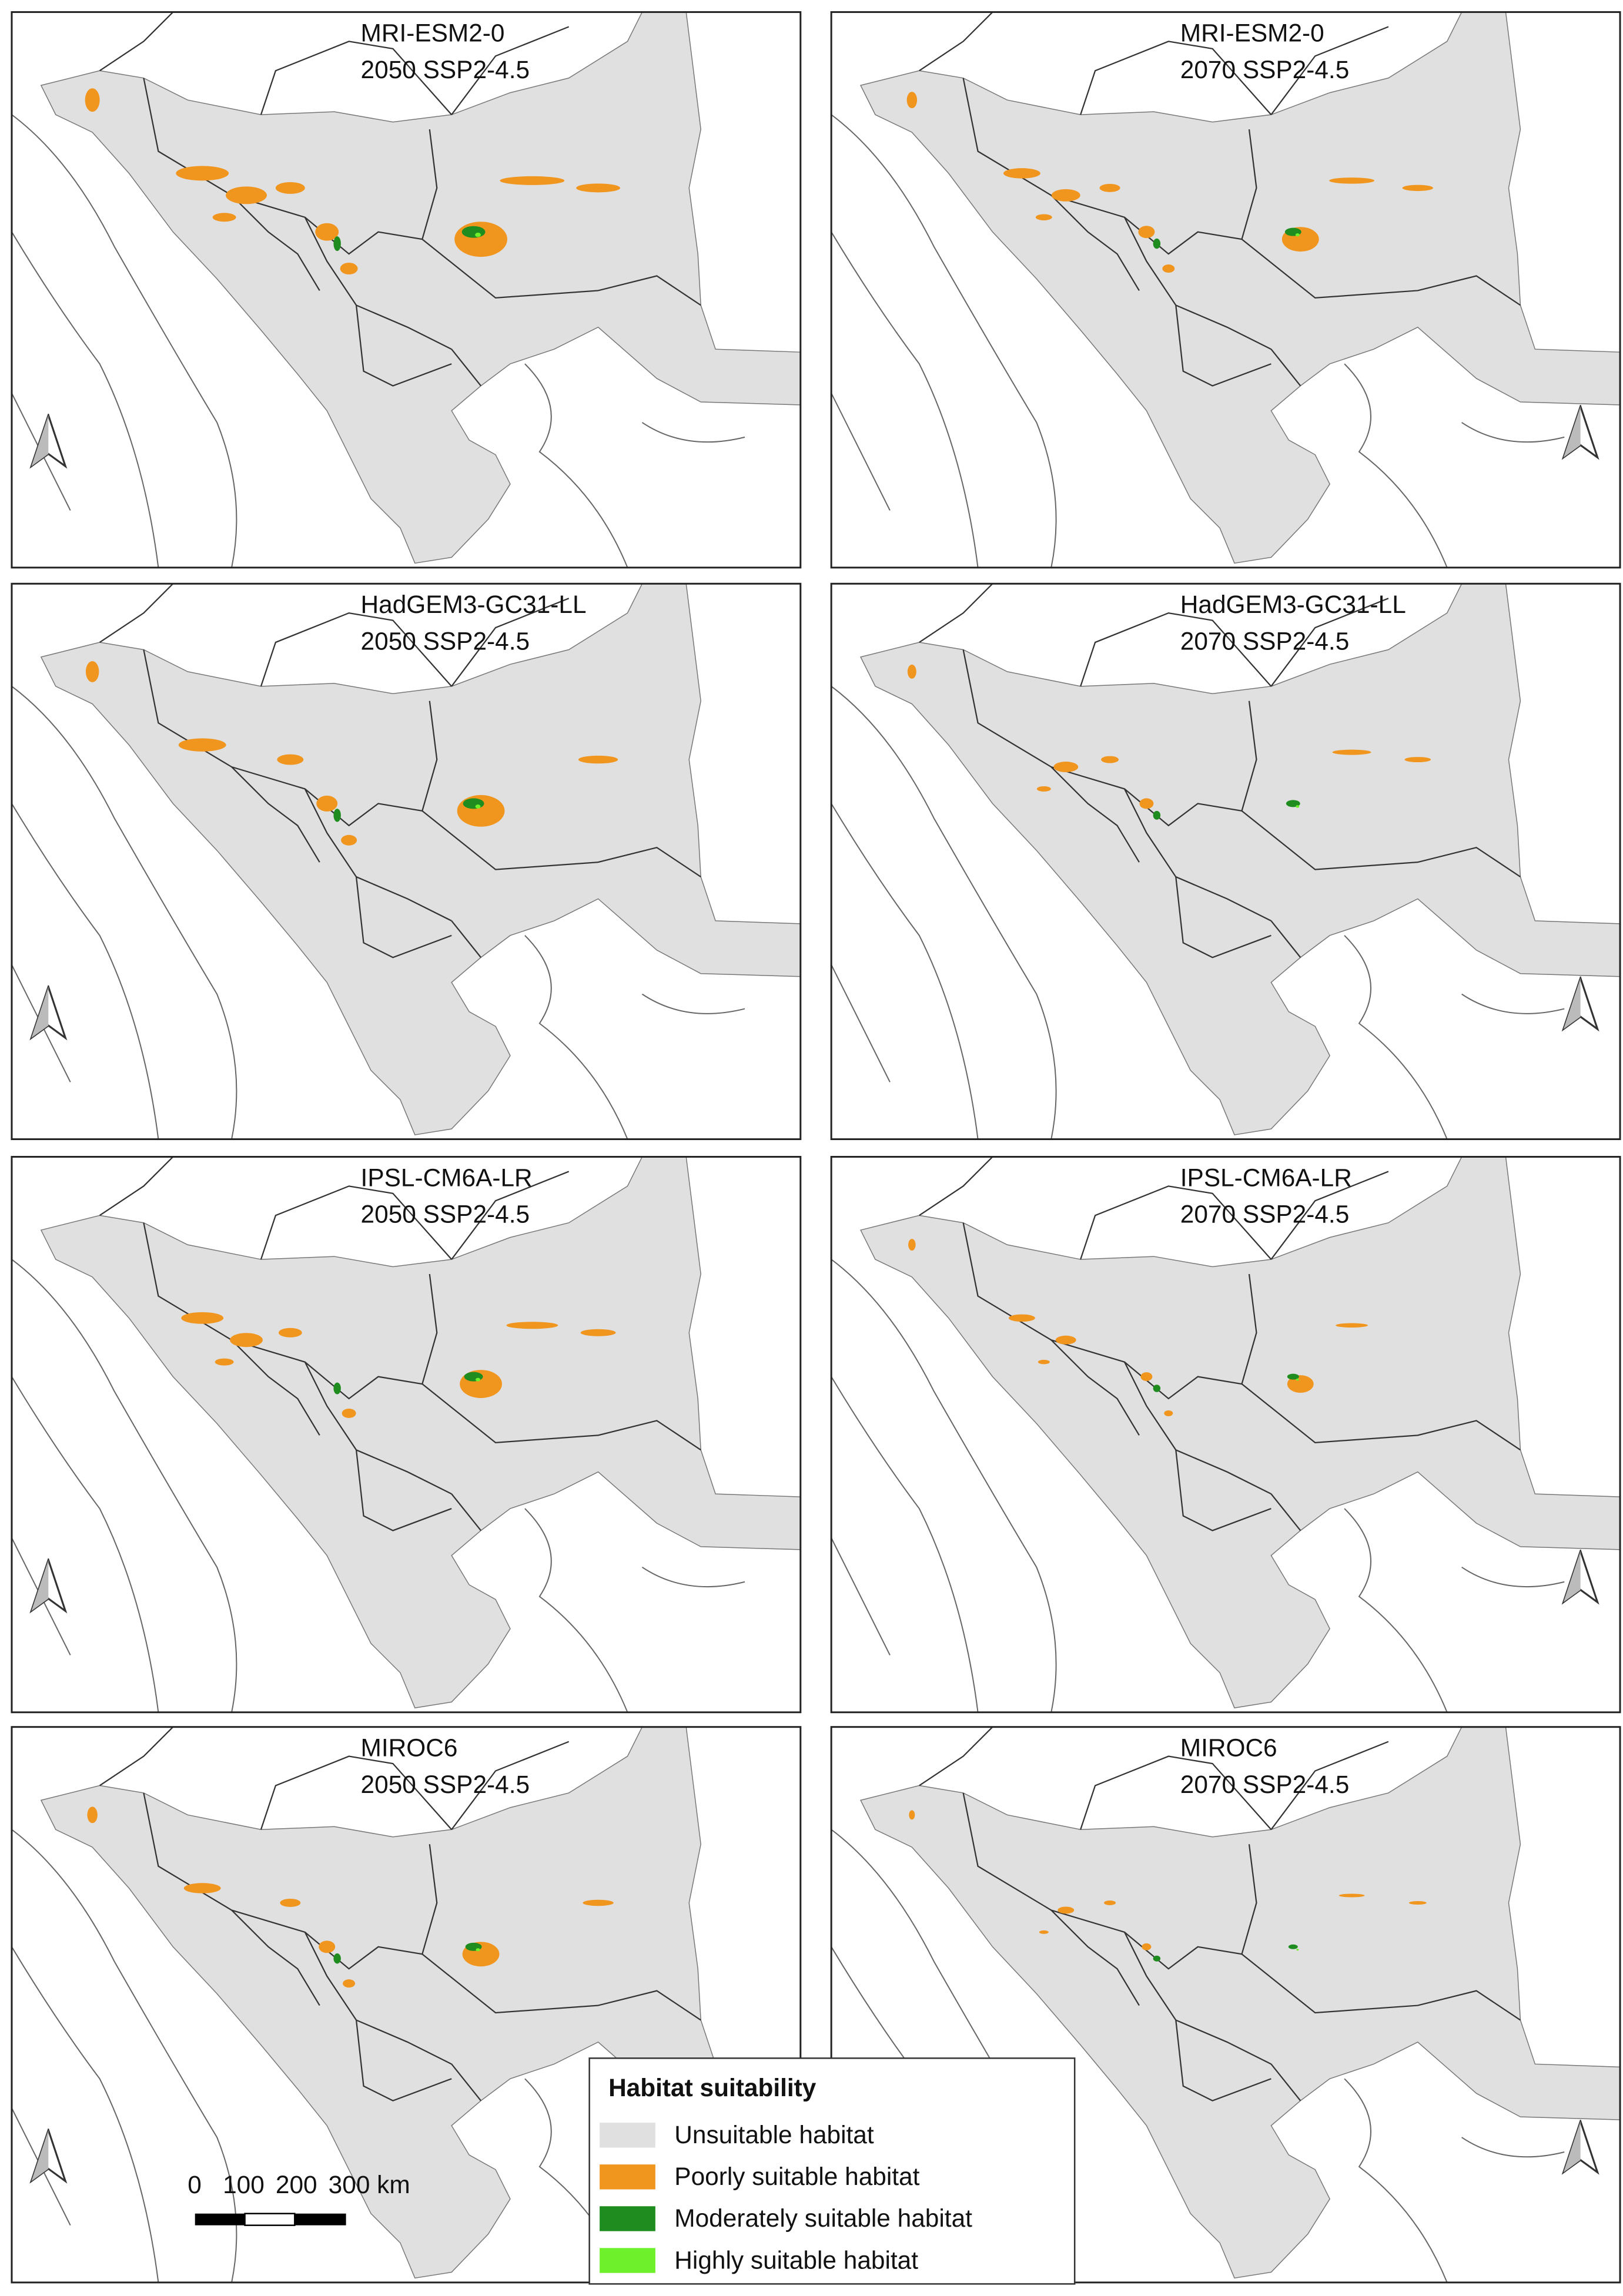 The width and height of the screenshot is (1623, 2296). I want to click on model-label: MRI-ESM2-0, so click(433, 32).